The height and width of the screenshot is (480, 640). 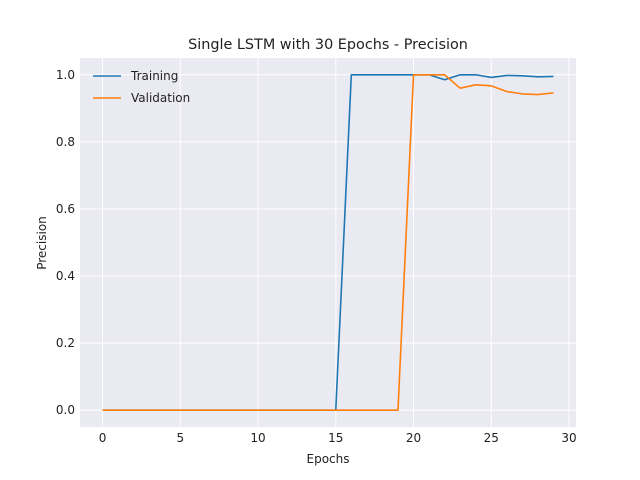 What do you see at coordinates (568, 438) in the screenshot?
I see `x-tick-label: 30` at bounding box center [568, 438].